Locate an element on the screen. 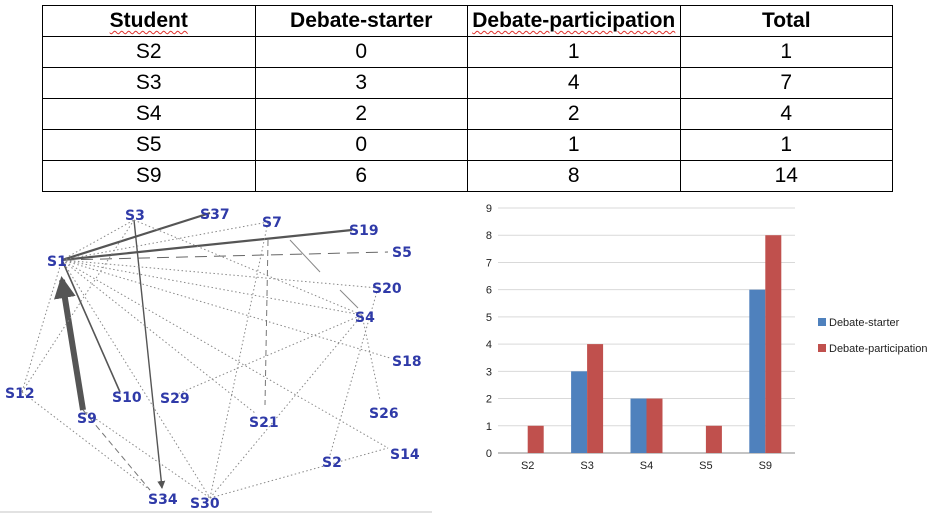 Image resolution: width=950 pixels, height=516 pixels. table-row: S2 0 1 1 is located at coordinates (467, 52).